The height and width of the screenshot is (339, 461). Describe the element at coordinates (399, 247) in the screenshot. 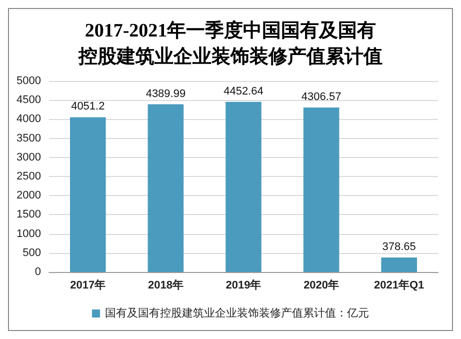

I see `data-label: 378.65` at that location.